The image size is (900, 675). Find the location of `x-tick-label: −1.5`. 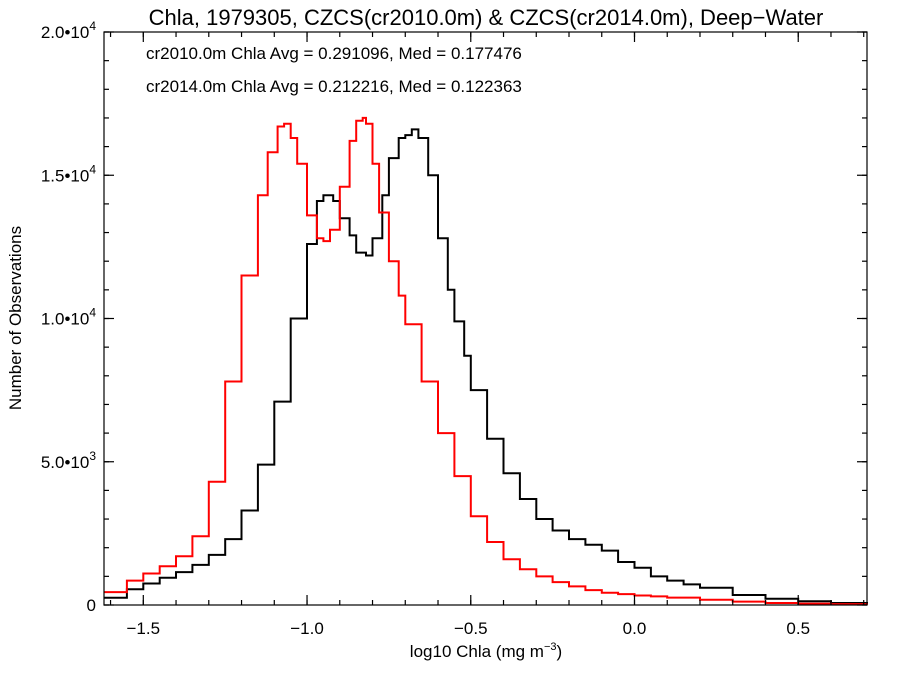

x-tick-label: −1.5 is located at coordinates (144, 628).